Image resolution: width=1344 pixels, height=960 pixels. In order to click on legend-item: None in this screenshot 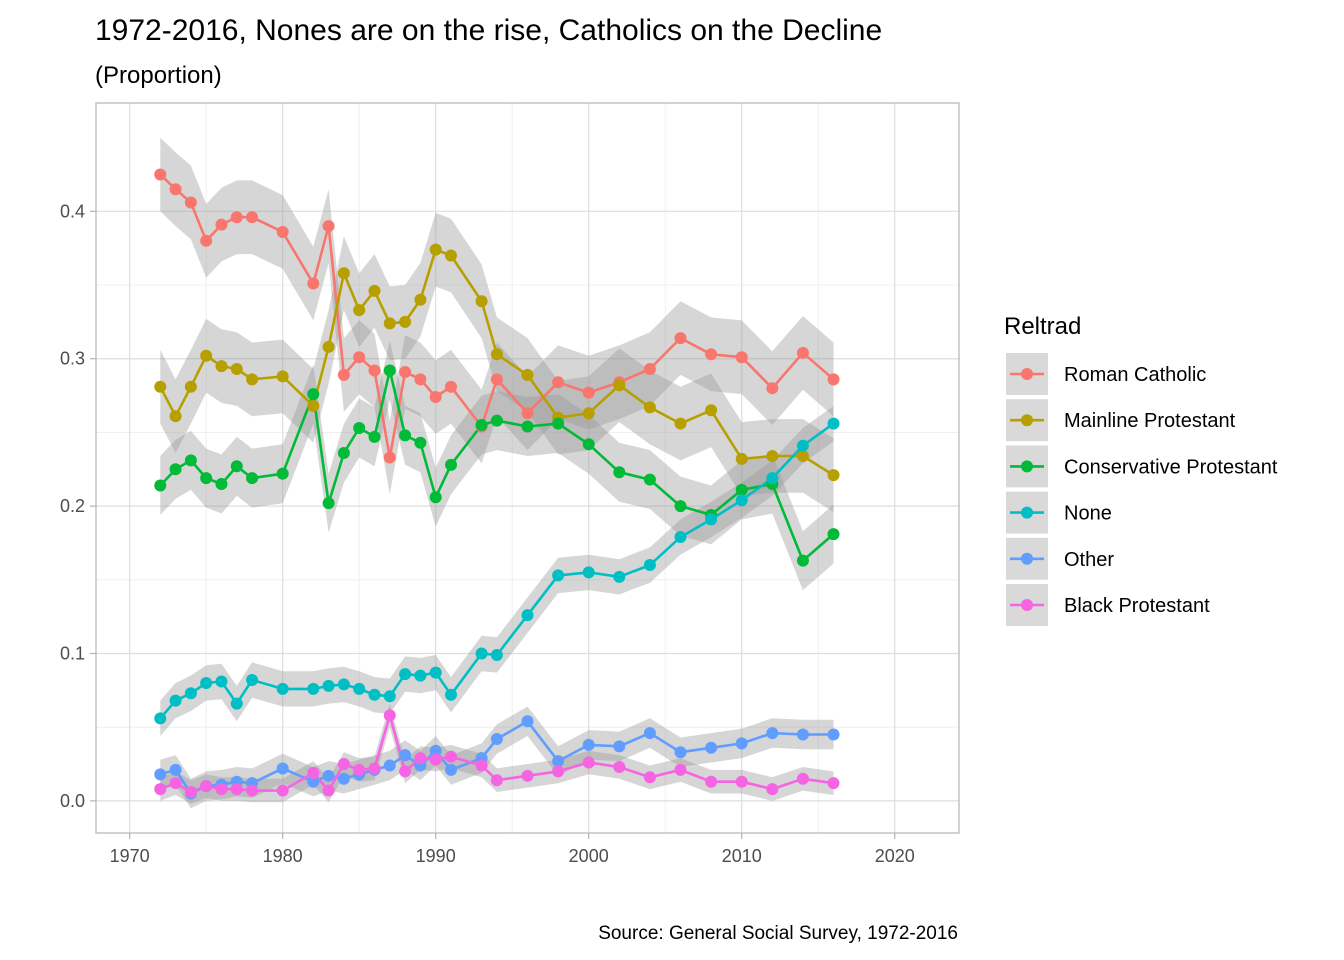, I will do `click(1059, 512)`.